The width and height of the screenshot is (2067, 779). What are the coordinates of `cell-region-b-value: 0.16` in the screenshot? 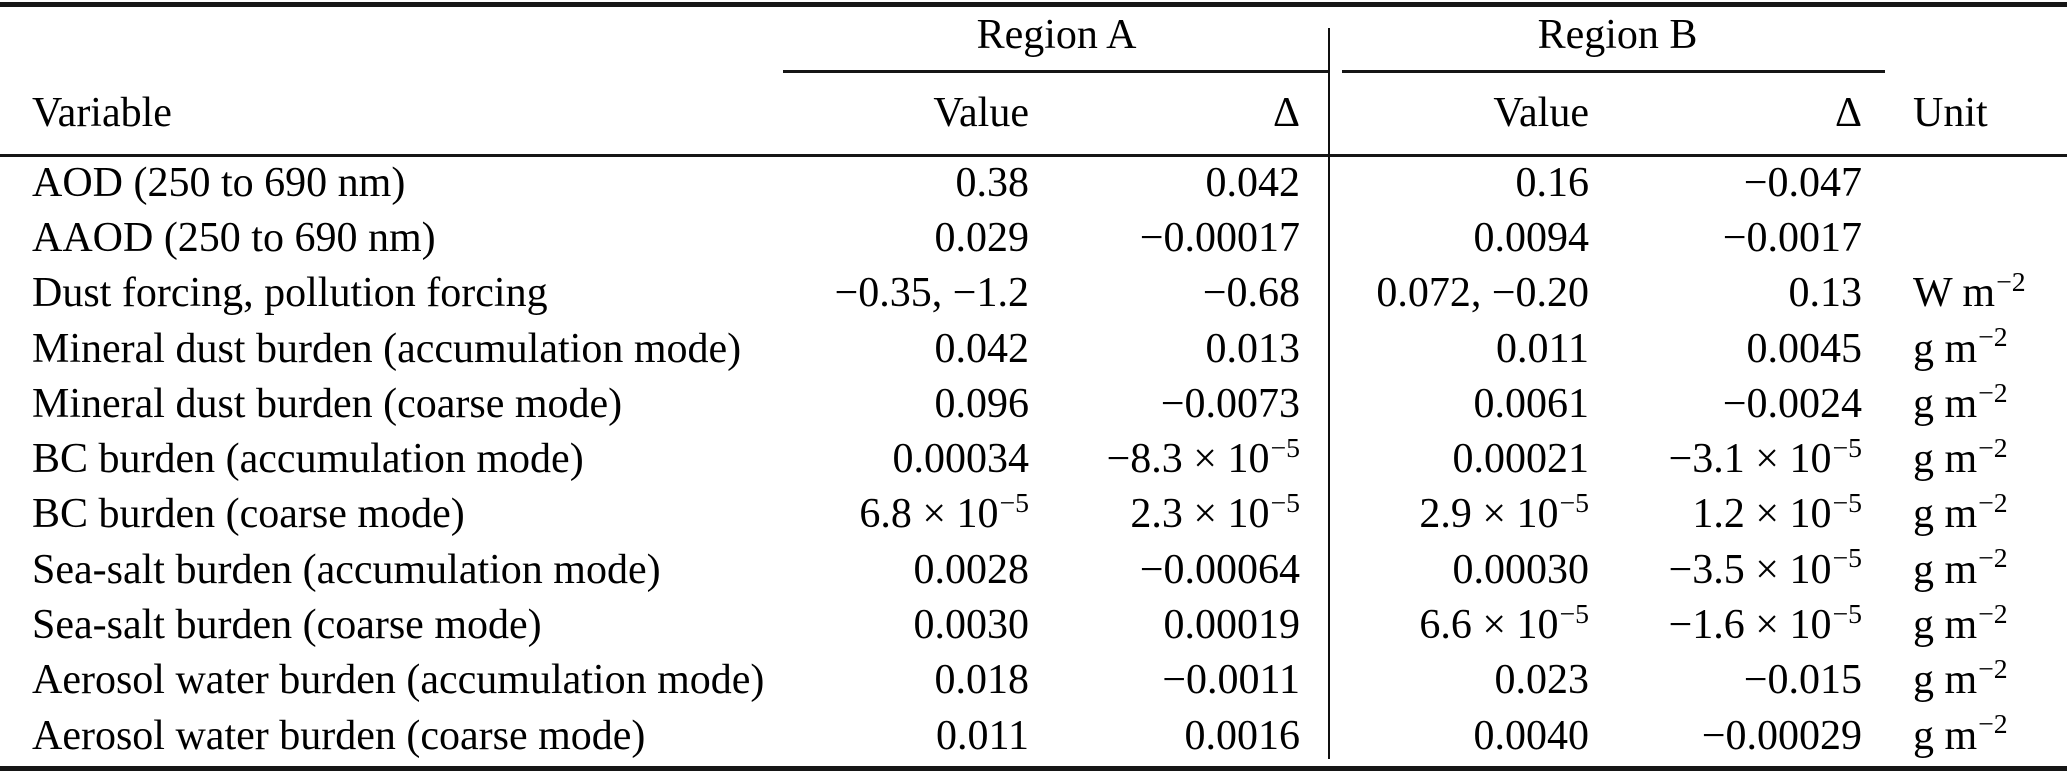 It's located at (1552, 182).